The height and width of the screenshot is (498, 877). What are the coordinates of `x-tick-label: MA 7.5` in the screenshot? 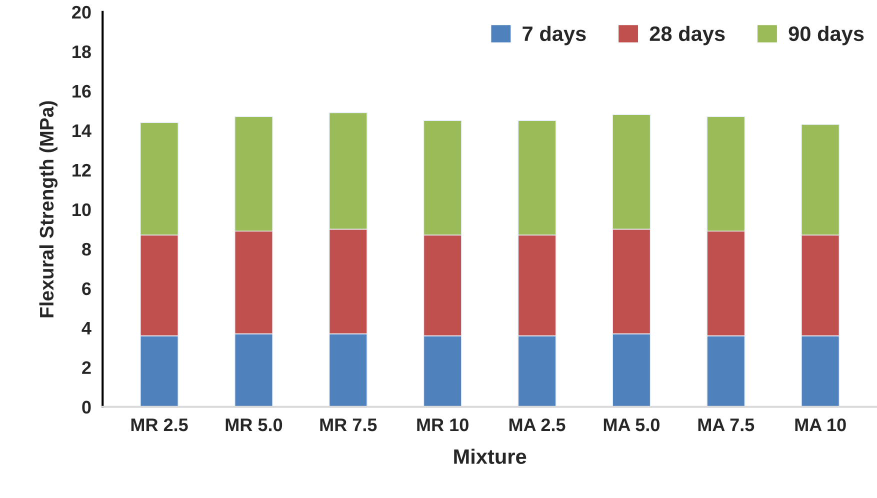 It's located at (726, 425).